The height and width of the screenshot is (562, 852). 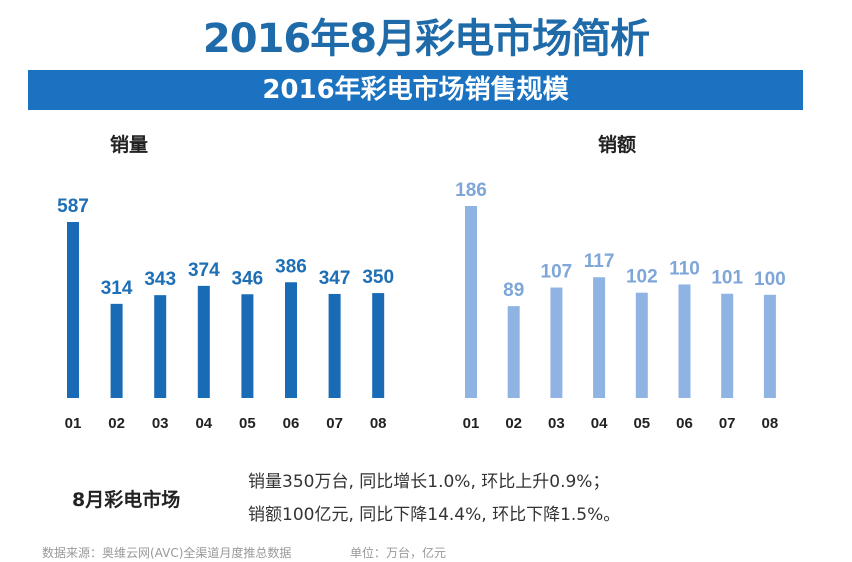 I want to click on data-label: 89, so click(x=513, y=290).